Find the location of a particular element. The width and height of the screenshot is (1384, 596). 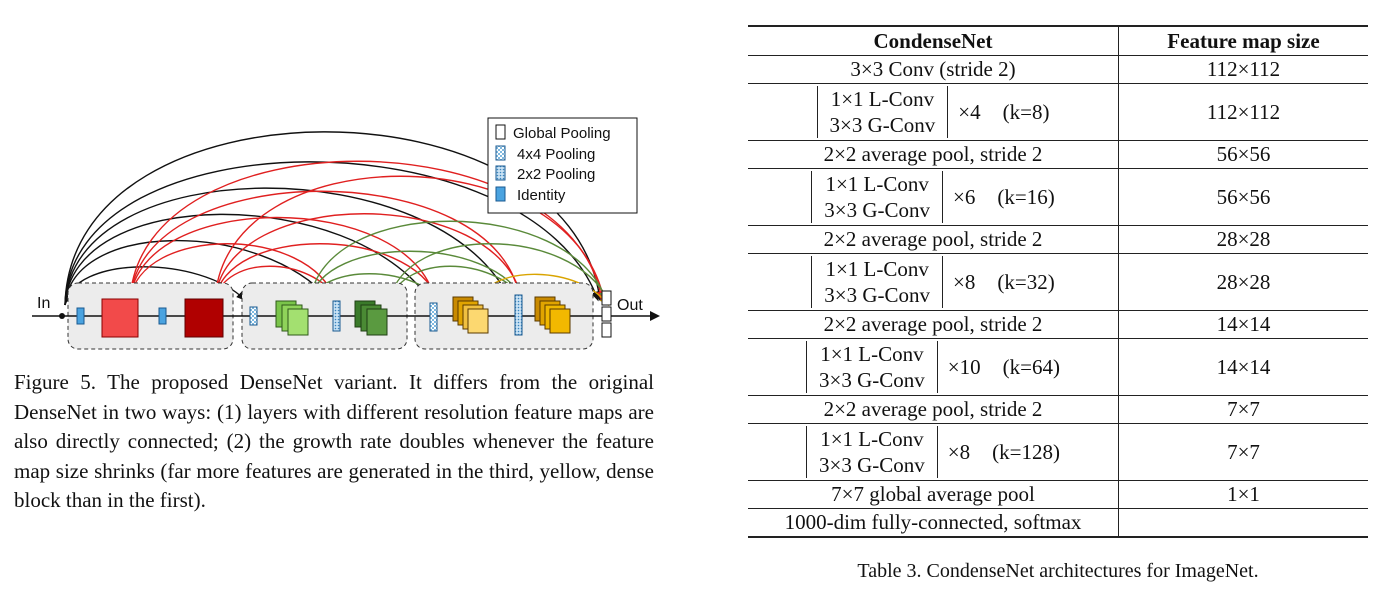

legend-swatch-4x4-pooling is located at coordinates (500, 153).